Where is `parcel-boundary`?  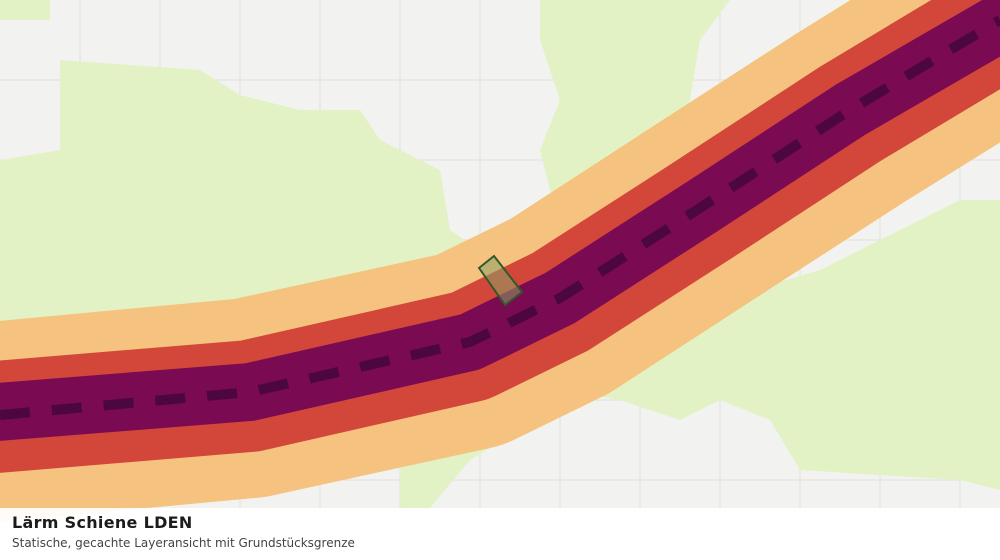
parcel-boundary is located at coordinates (500, 280).